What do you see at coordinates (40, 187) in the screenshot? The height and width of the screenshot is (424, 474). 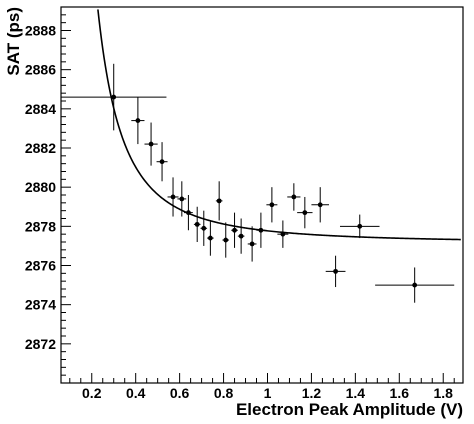 I see `y-tick-label: 2880` at bounding box center [40, 187].